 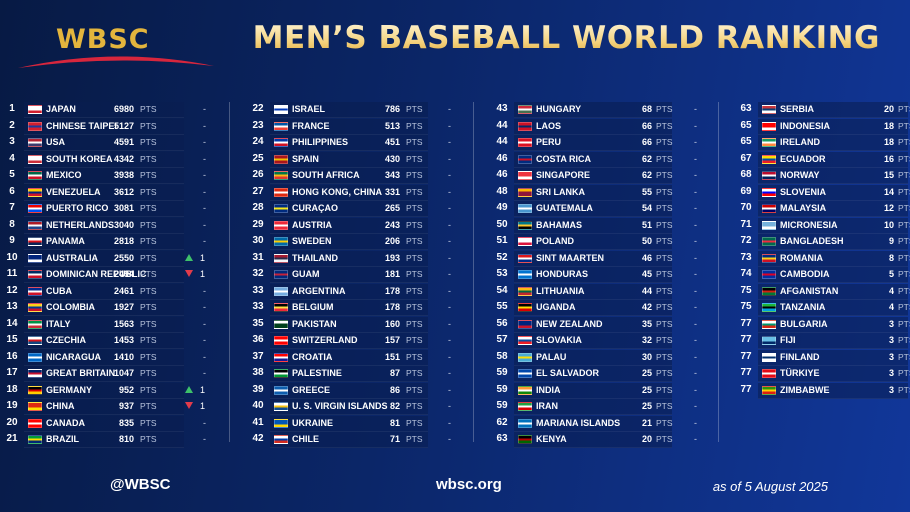 I want to click on country-name: TÜRKIYE, so click(x=800, y=373).